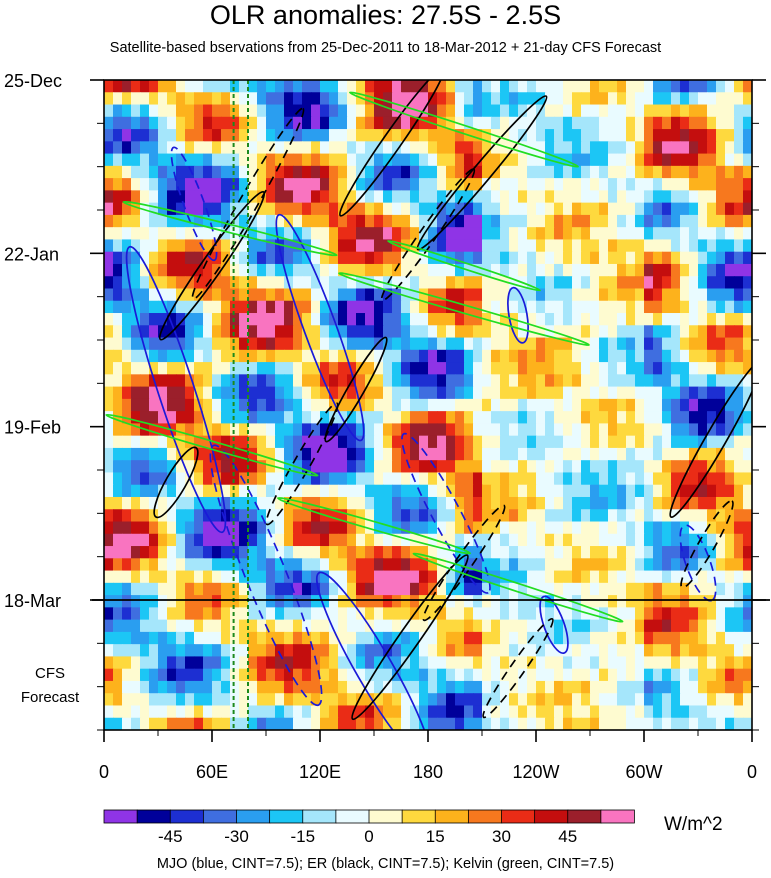 This screenshot has height=878, width=771. I want to click on er-contour, so click(710, 439).